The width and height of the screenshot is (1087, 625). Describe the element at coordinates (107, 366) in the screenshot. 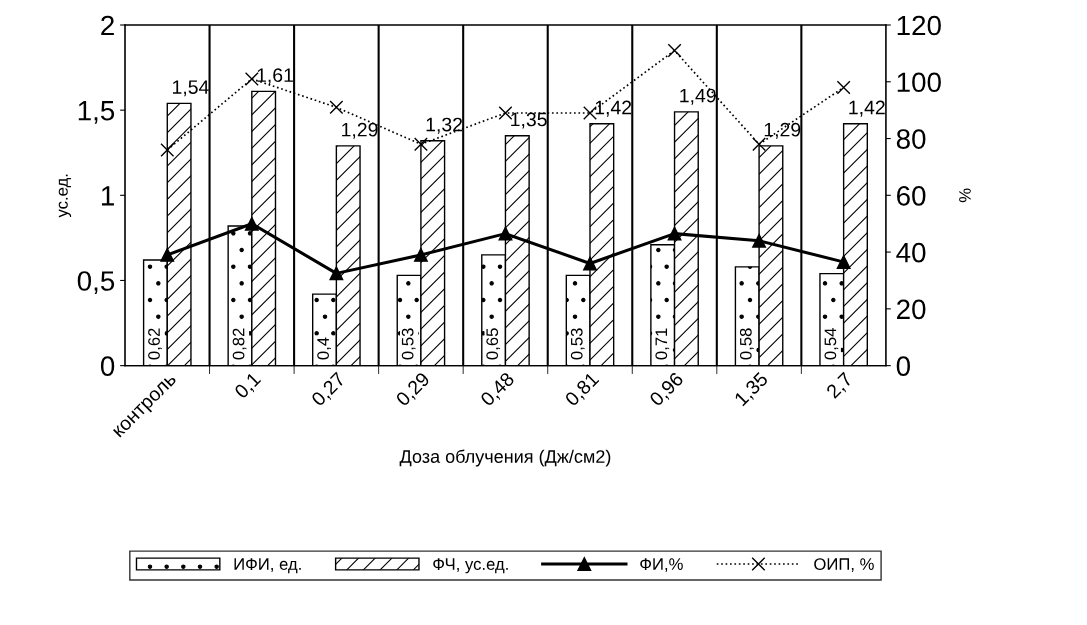

I see `y-tick-label: 0` at that location.